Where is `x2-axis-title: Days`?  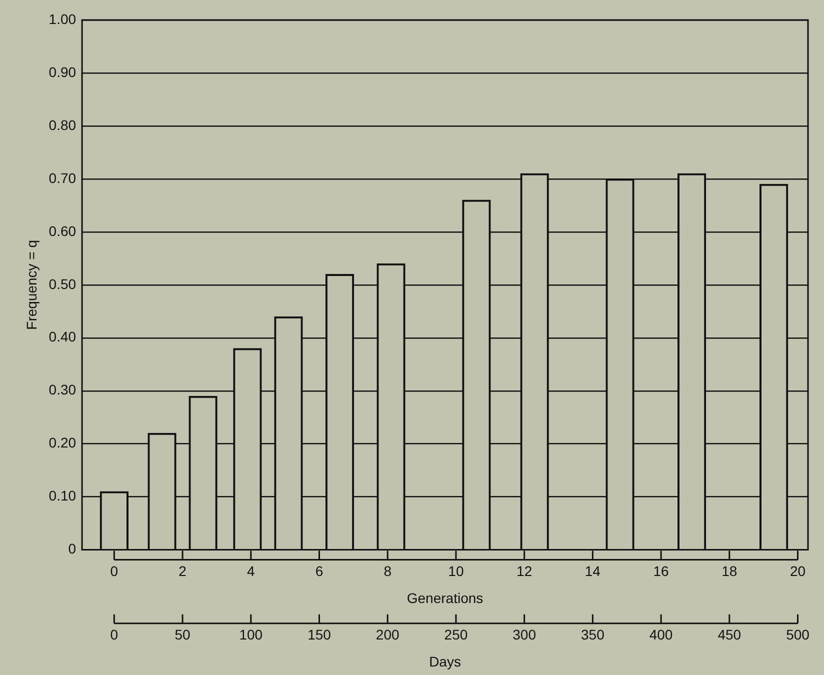 x2-axis-title: Days is located at coordinates (445, 661).